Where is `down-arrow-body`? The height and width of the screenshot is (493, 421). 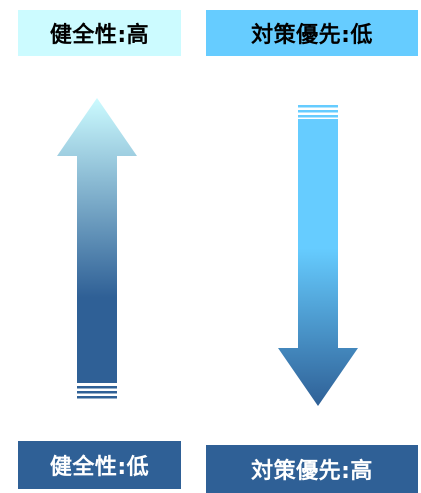 down-arrow-body is located at coordinates (318, 262).